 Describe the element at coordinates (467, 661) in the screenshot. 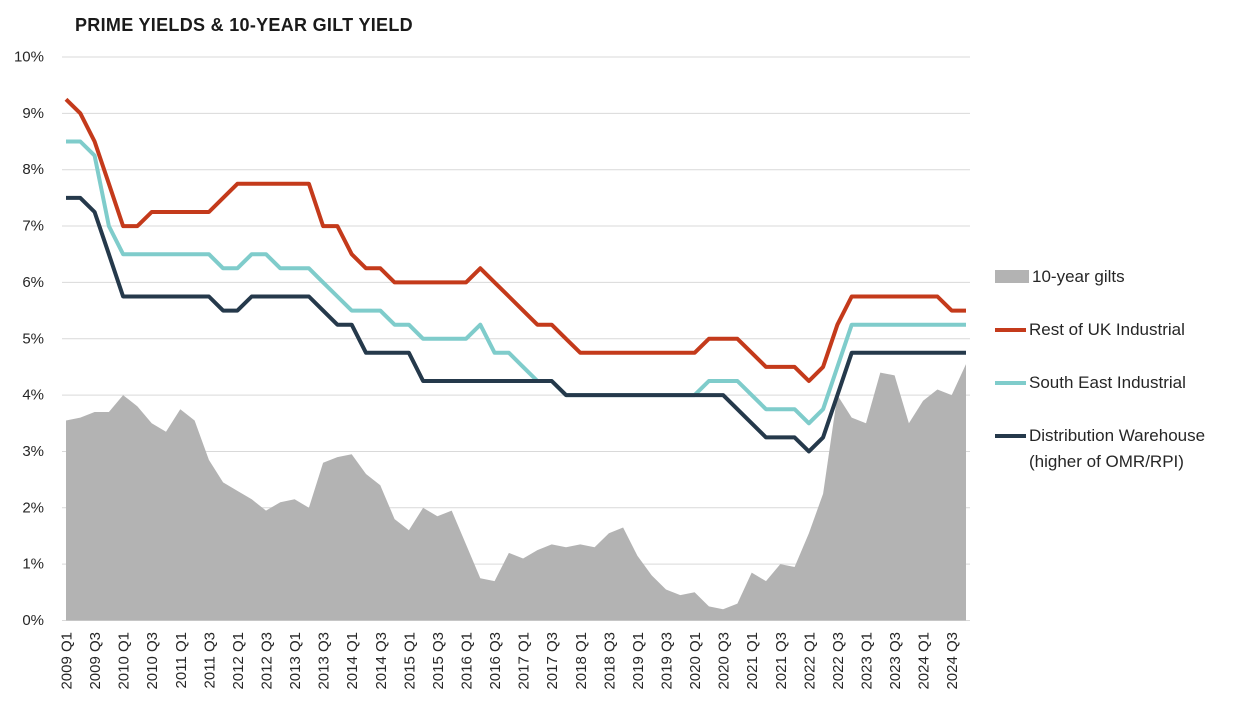

I see `x-axis-label: 2016 Q1` at that location.